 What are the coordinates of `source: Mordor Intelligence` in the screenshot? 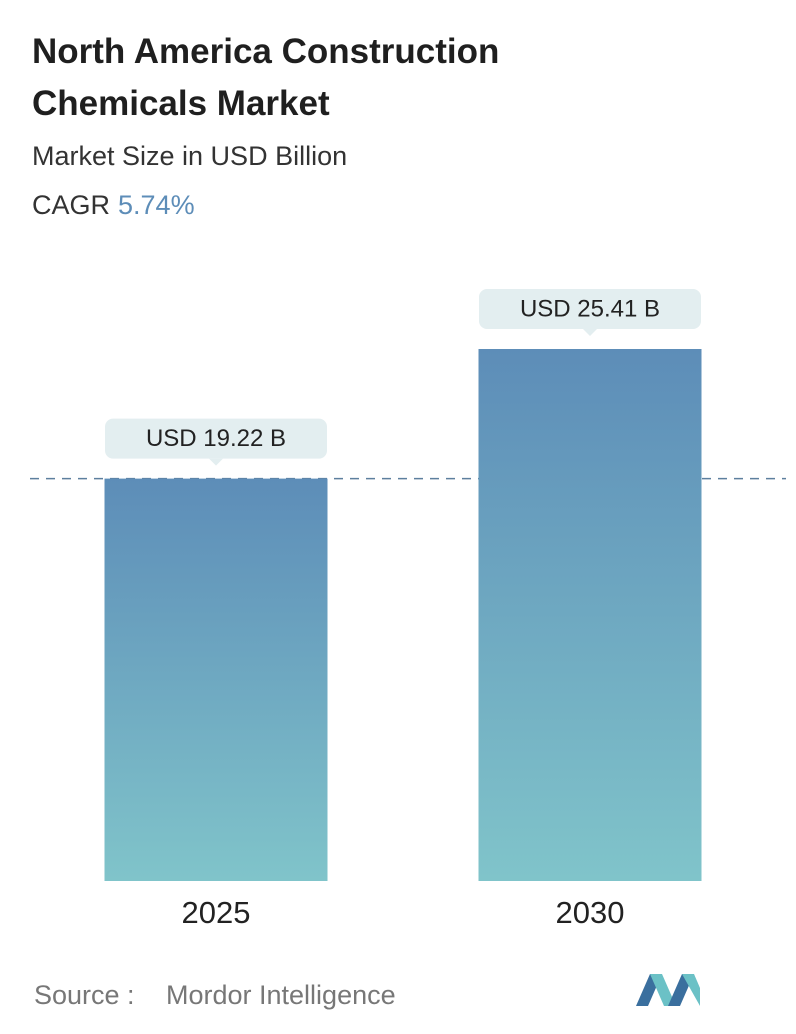 It's located at (281, 995).